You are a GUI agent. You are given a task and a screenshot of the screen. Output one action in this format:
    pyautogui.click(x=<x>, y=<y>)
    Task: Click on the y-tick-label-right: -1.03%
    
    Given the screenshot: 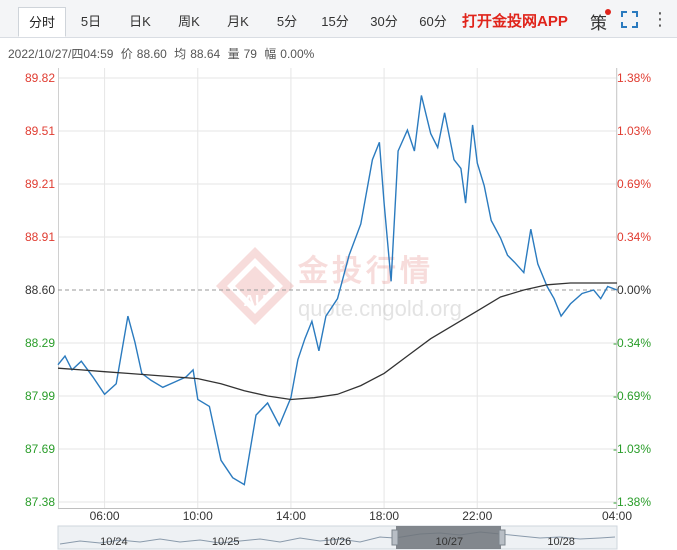 What is the action you would take?
    pyautogui.click(x=632, y=449)
    